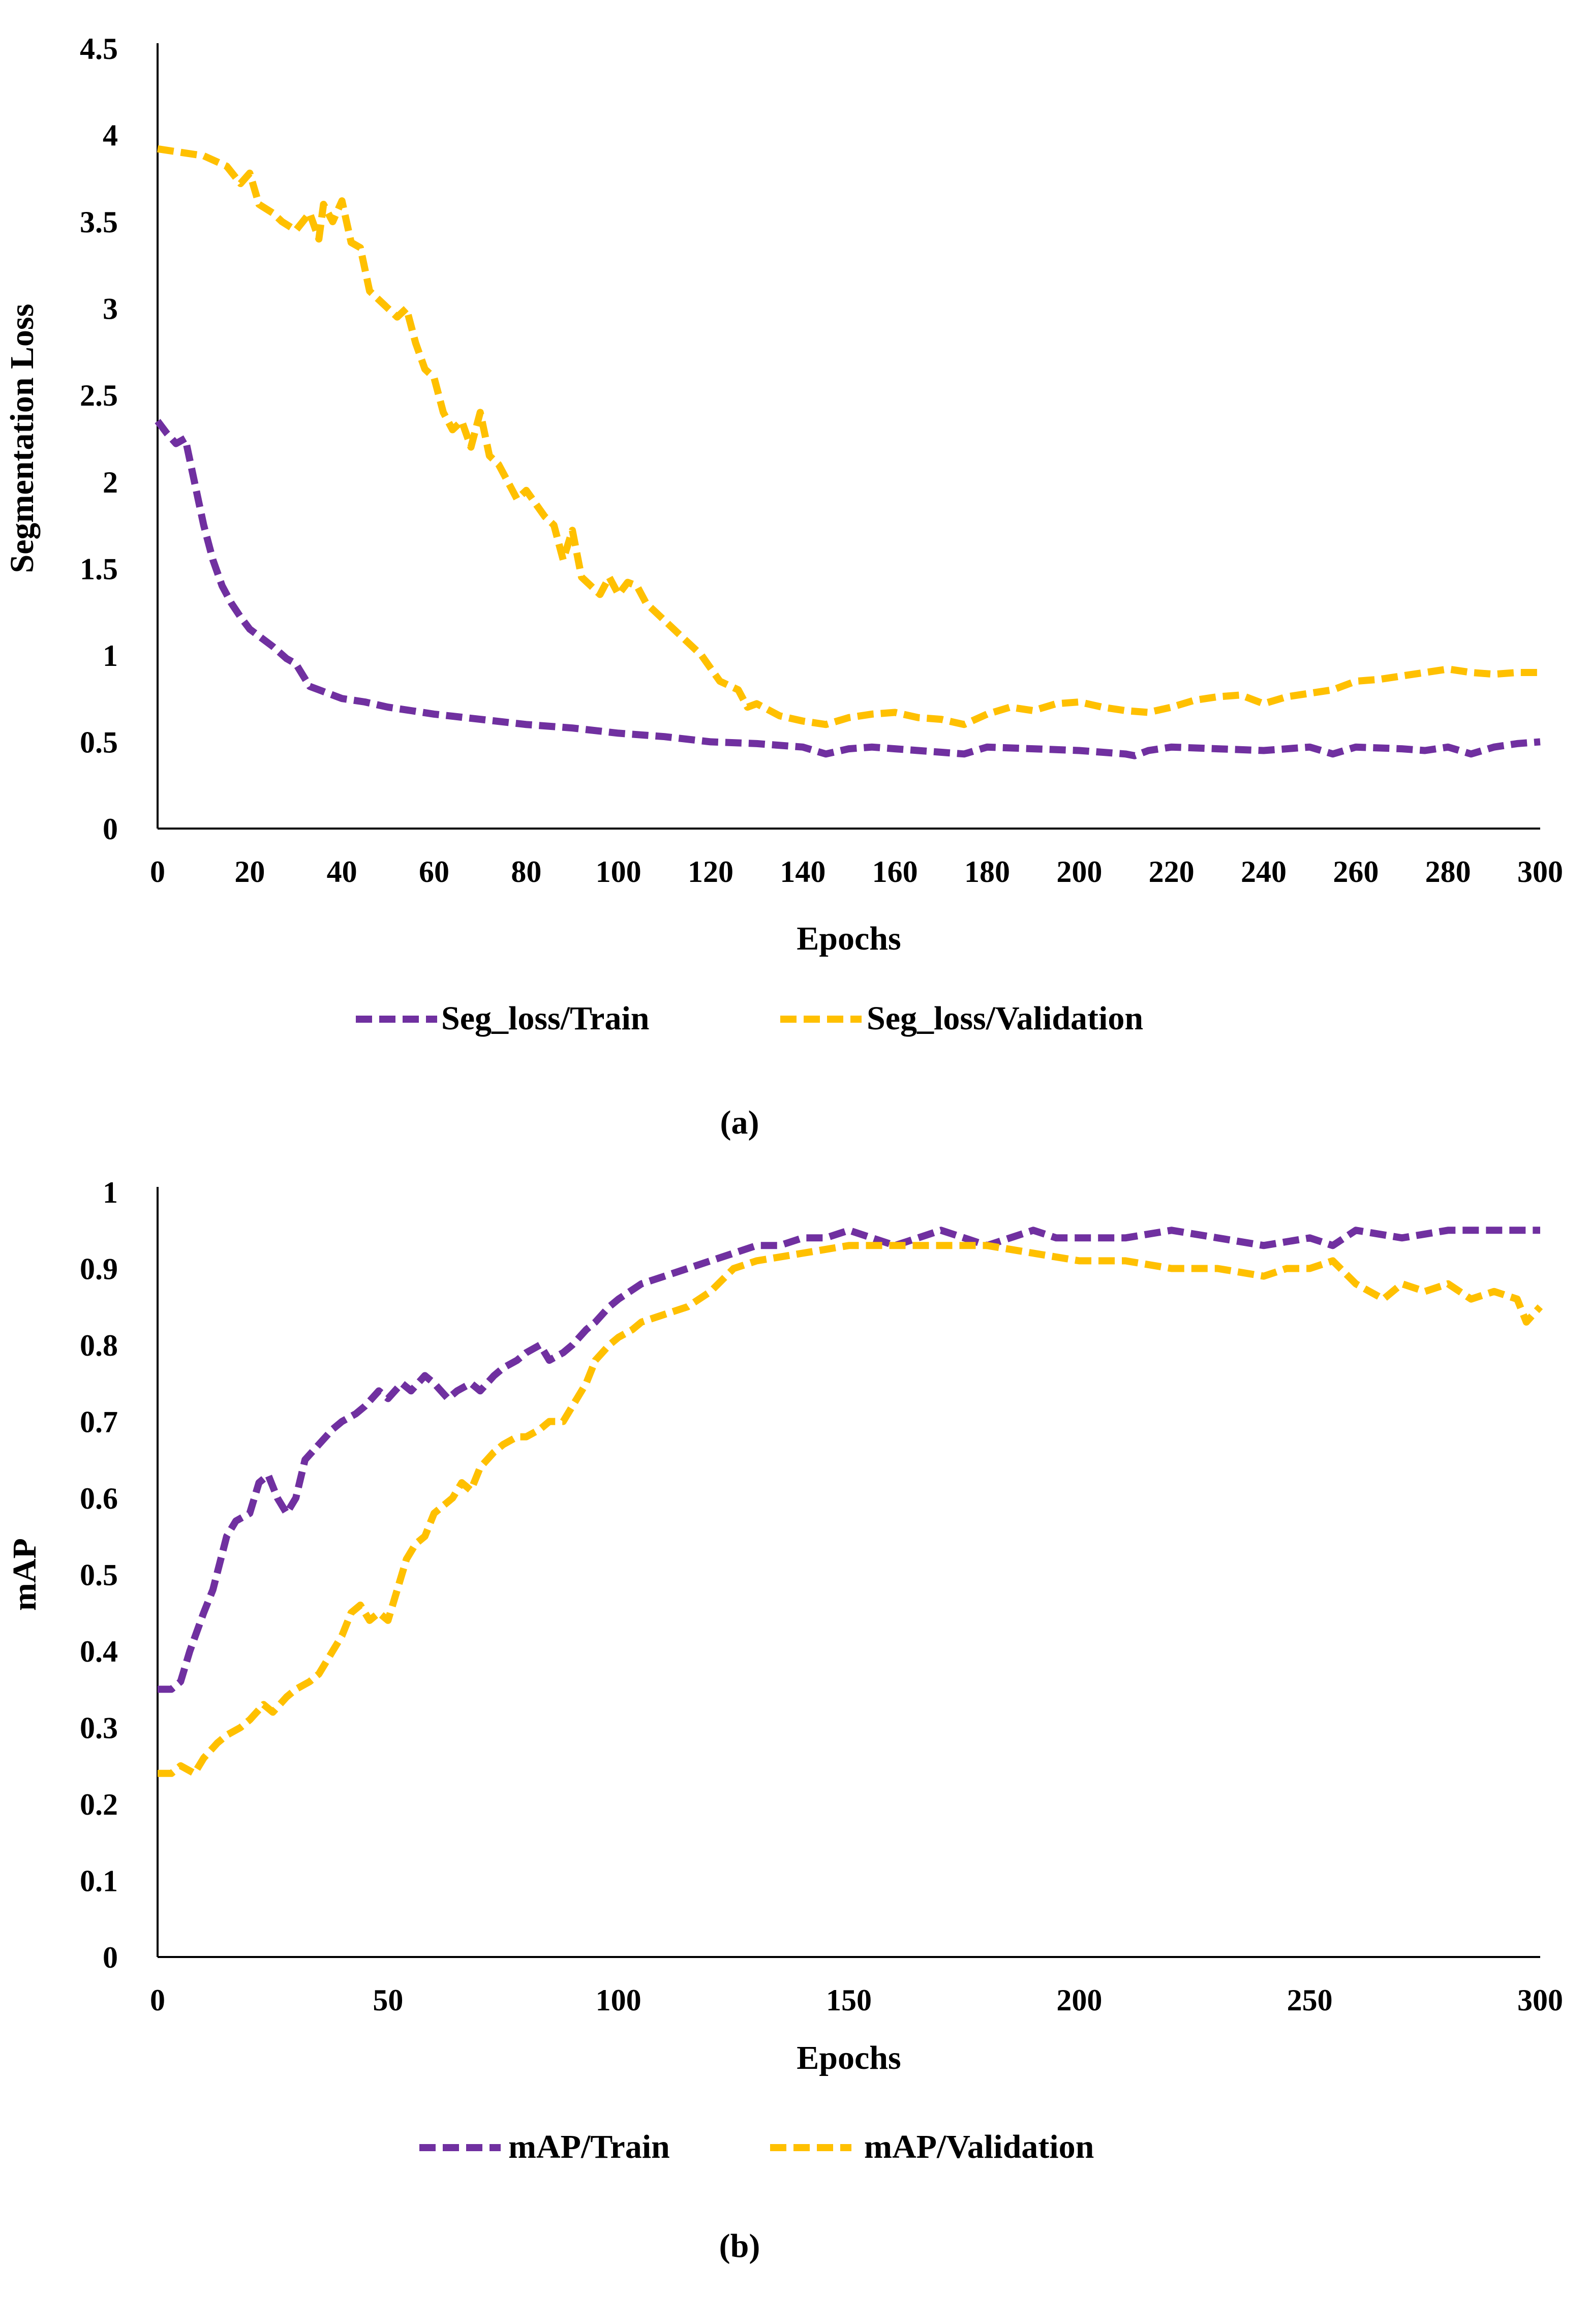 This screenshot has width=1590, height=2324. What do you see at coordinates (99, 222) in the screenshot?
I see `y-tick-label: 3.5` at bounding box center [99, 222].